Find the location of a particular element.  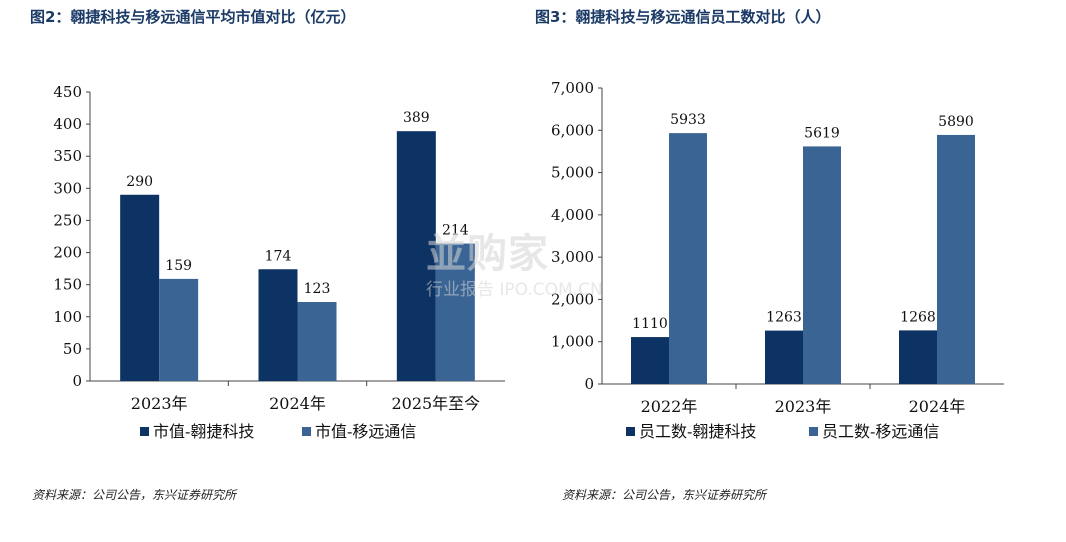

y-tick-label: 4,000 is located at coordinates (572, 215).